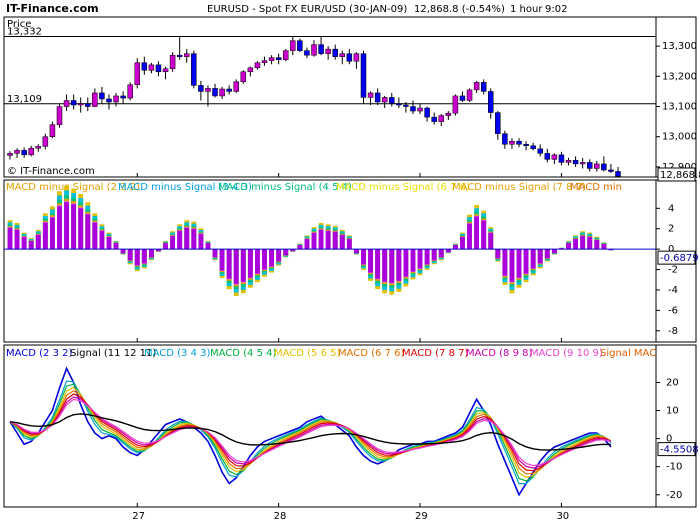  Describe the element at coordinates (403, 187) in the screenshot. I see `hist-legend-entry: MACD minus Signal (6 7 6)` at that location.